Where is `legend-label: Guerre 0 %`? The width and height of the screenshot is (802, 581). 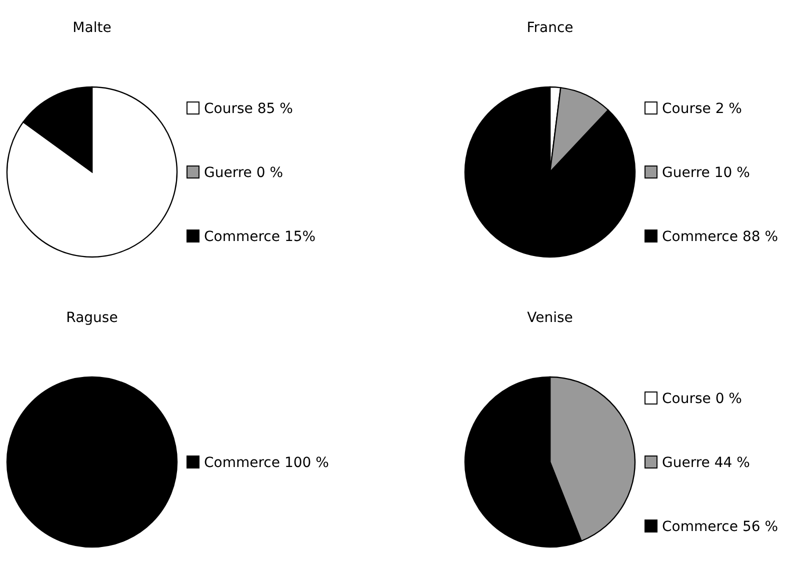
legend-label: Guerre 0 % is located at coordinates (244, 173).